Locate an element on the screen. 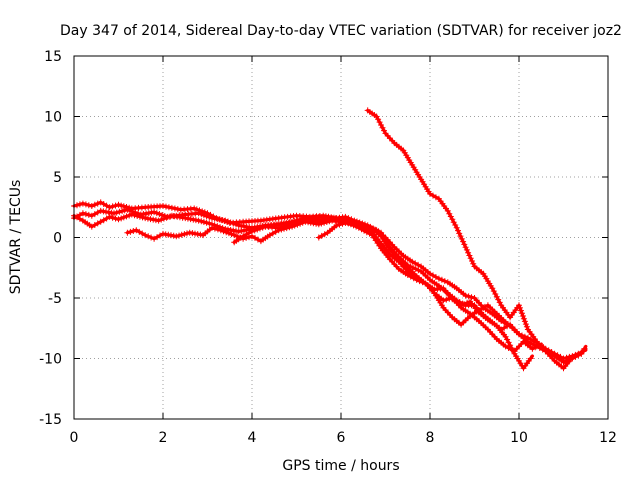 Image resolution: width=640 pixels, height=480 pixels. y-axis-label: SDTVAR / TECUs is located at coordinates (16, 237).